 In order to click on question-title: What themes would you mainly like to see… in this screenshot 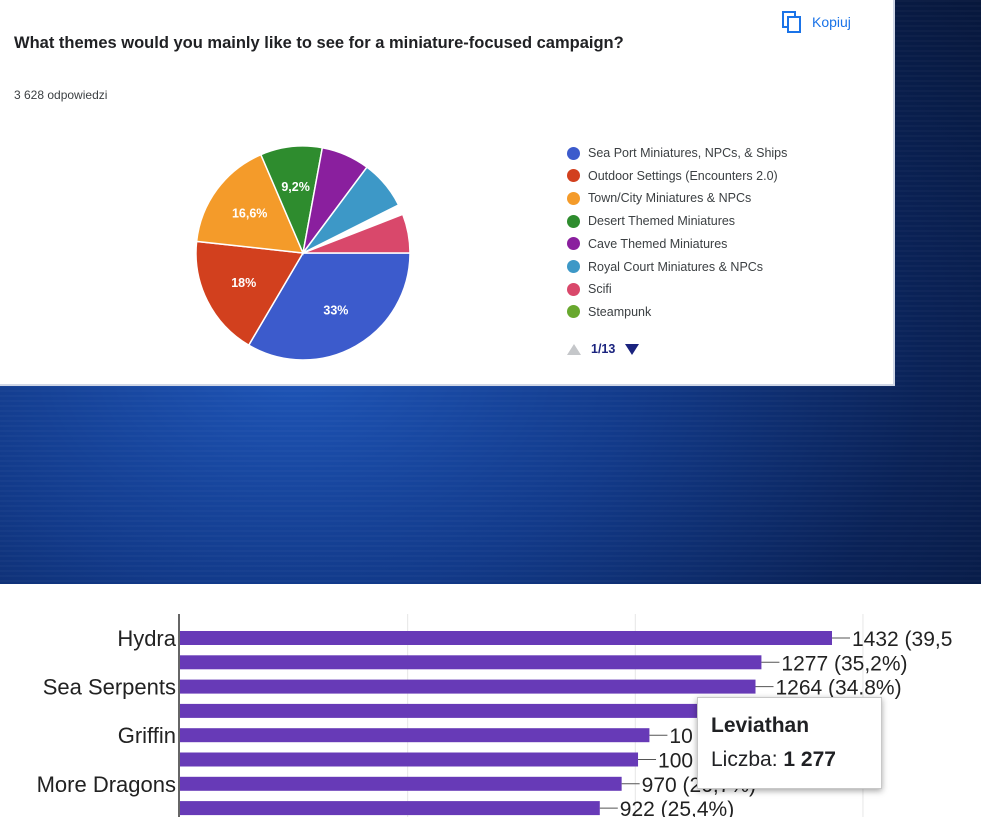, I will do `click(319, 43)`.